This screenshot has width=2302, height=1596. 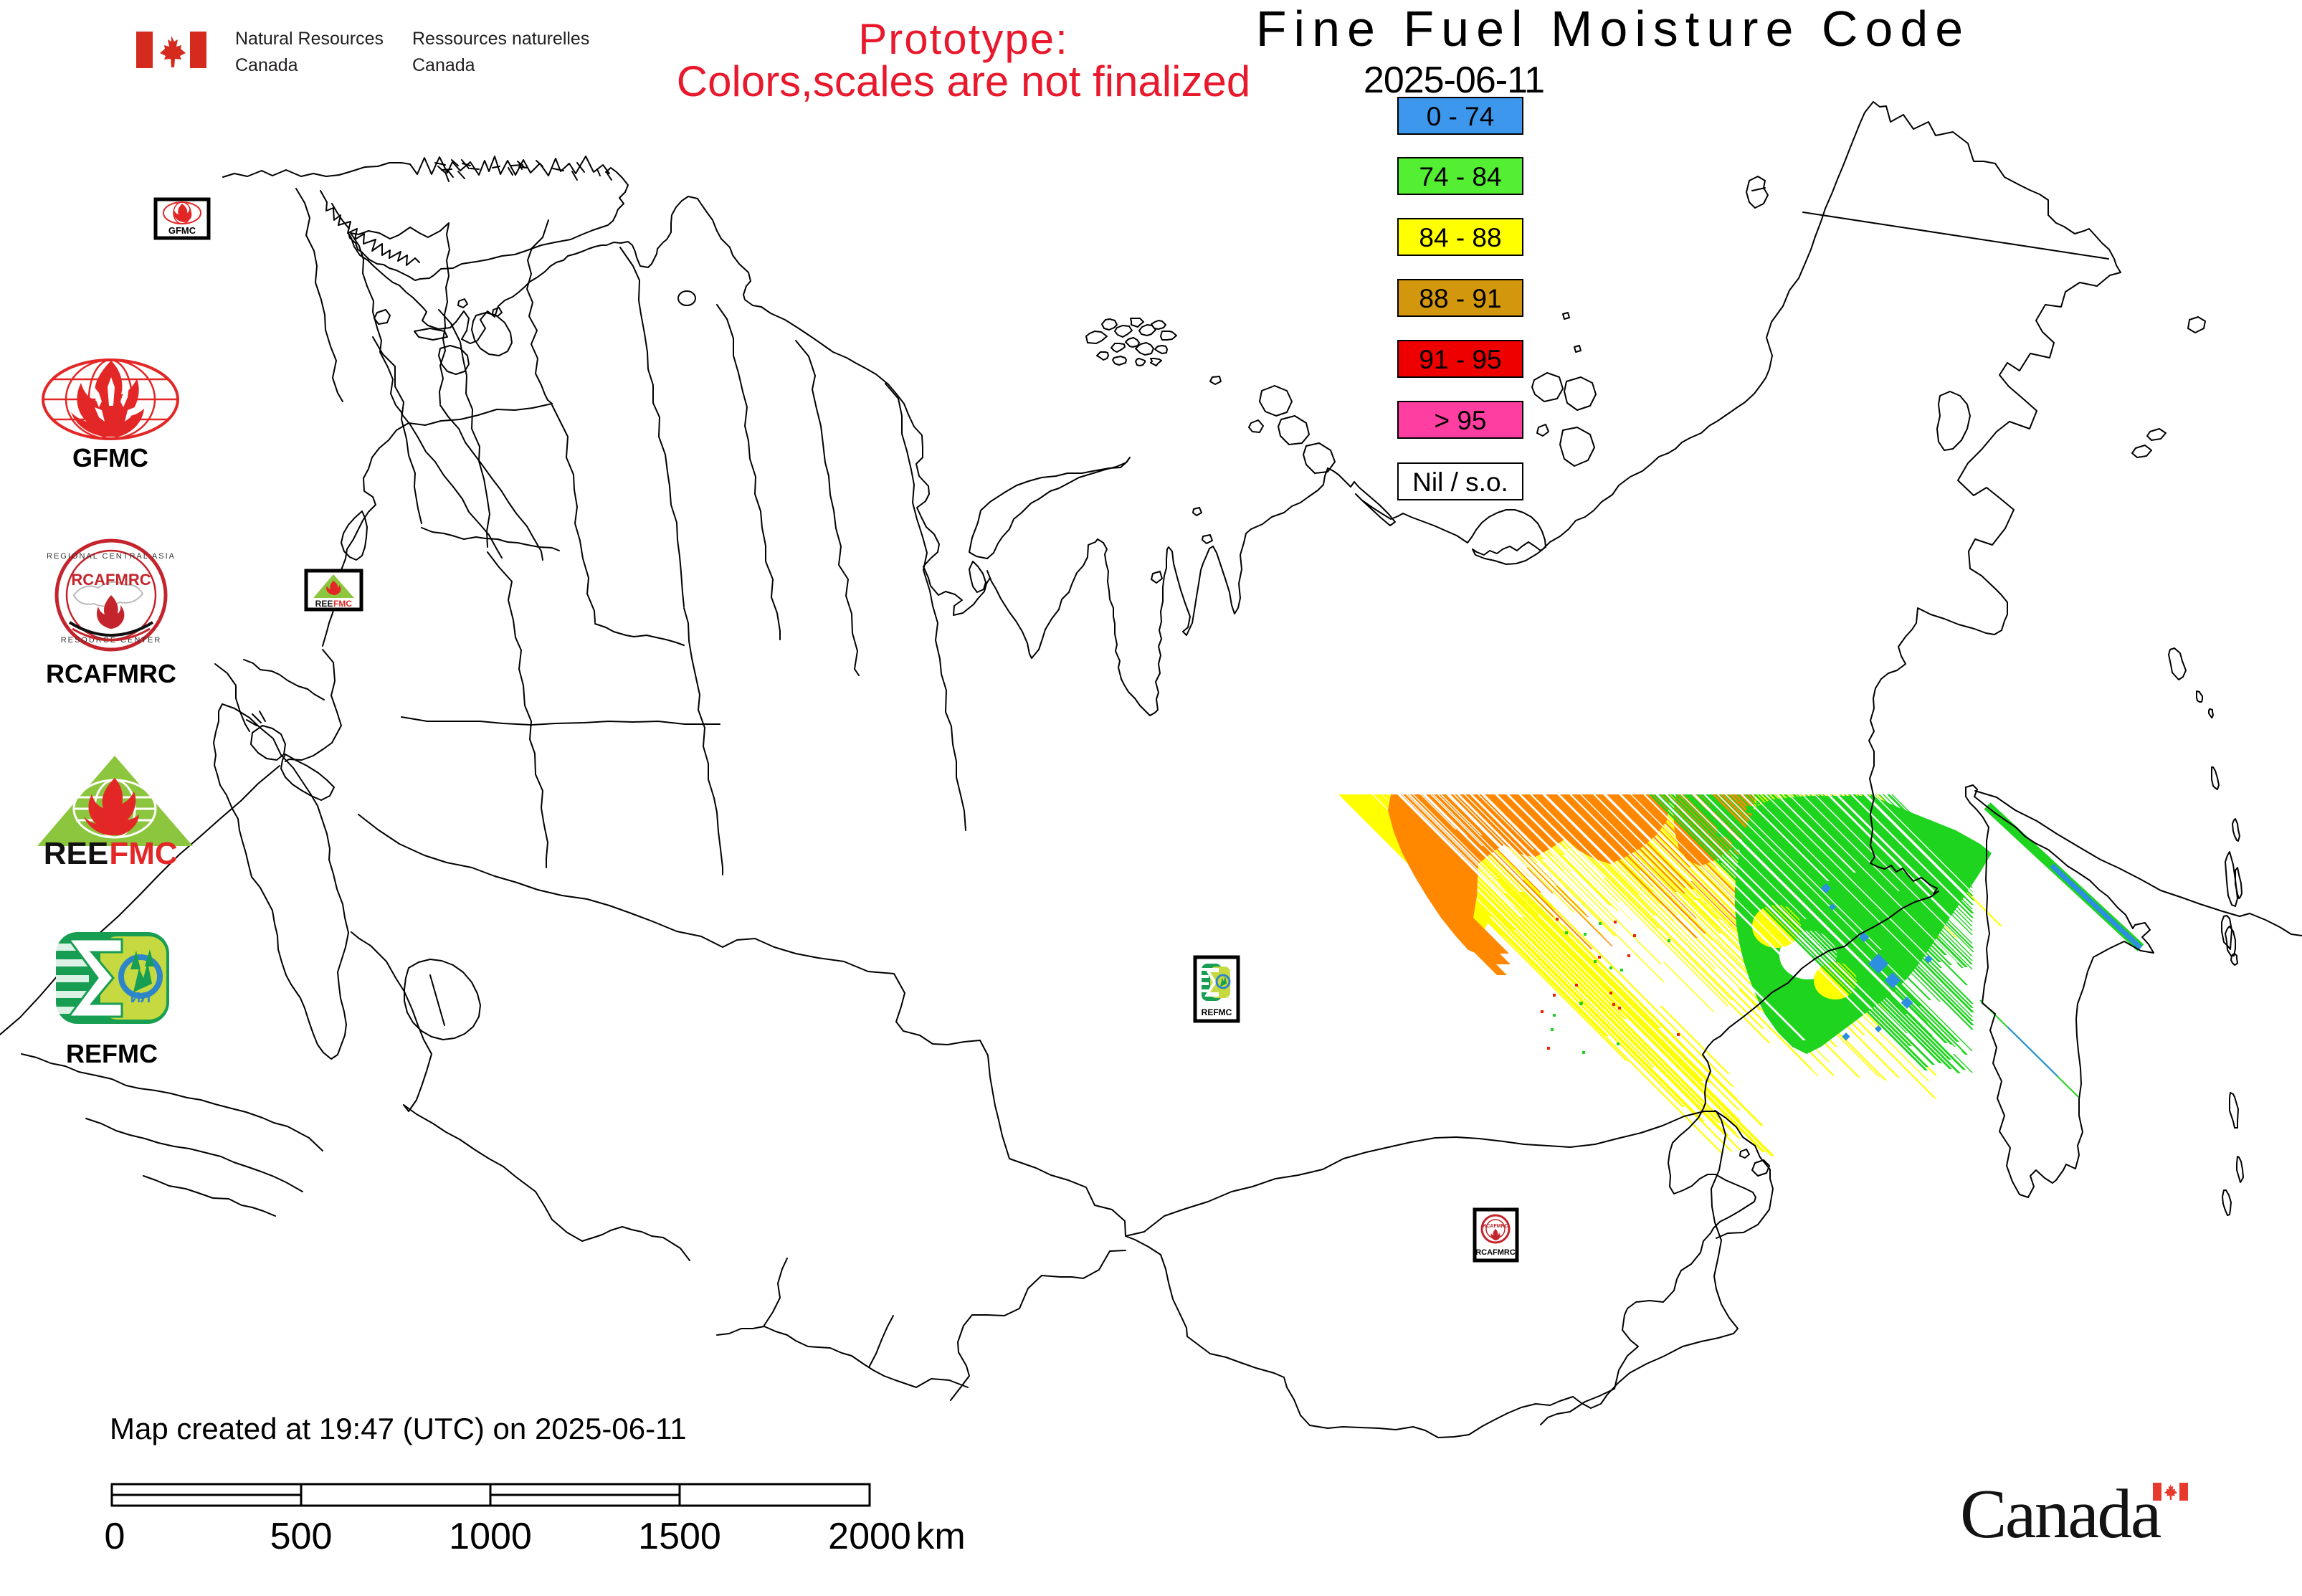 I want to click on svg-text: Ressources naturelles, so click(x=501, y=39).